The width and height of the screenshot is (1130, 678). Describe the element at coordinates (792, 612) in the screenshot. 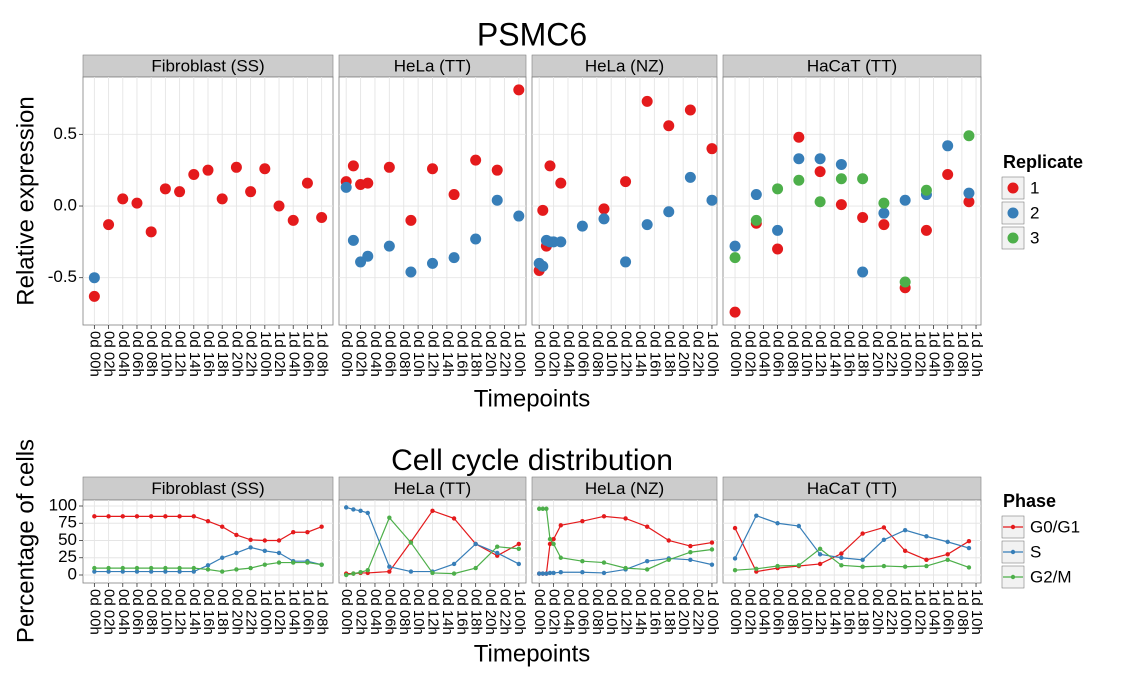

I see `x-tick-label: 0d 08h` at that location.